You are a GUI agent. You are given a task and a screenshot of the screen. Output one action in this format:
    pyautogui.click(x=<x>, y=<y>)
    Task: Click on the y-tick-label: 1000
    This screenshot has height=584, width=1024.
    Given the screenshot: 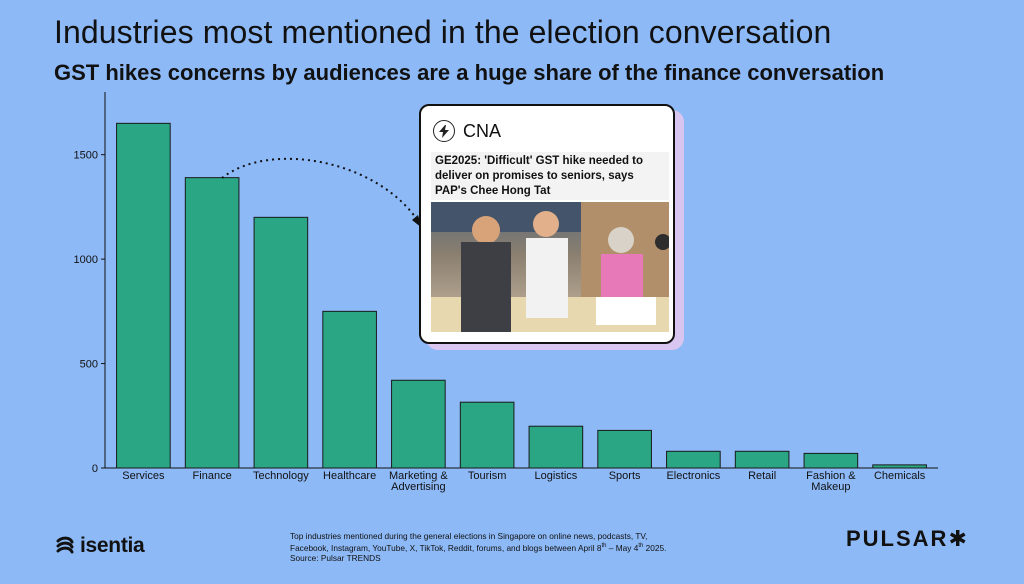 What is the action you would take?
    pyautogui.click(x=86, y=260)
    